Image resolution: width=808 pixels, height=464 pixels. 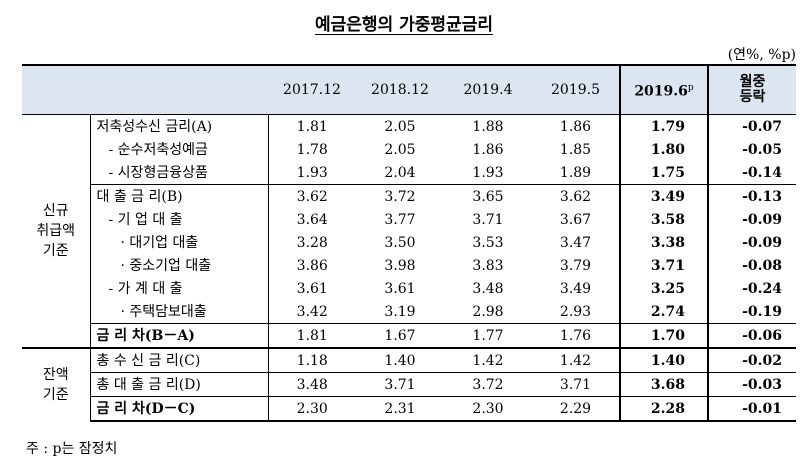 I want to click on row-label: 저축성수신 금리(A), so click(x=179, y=126).